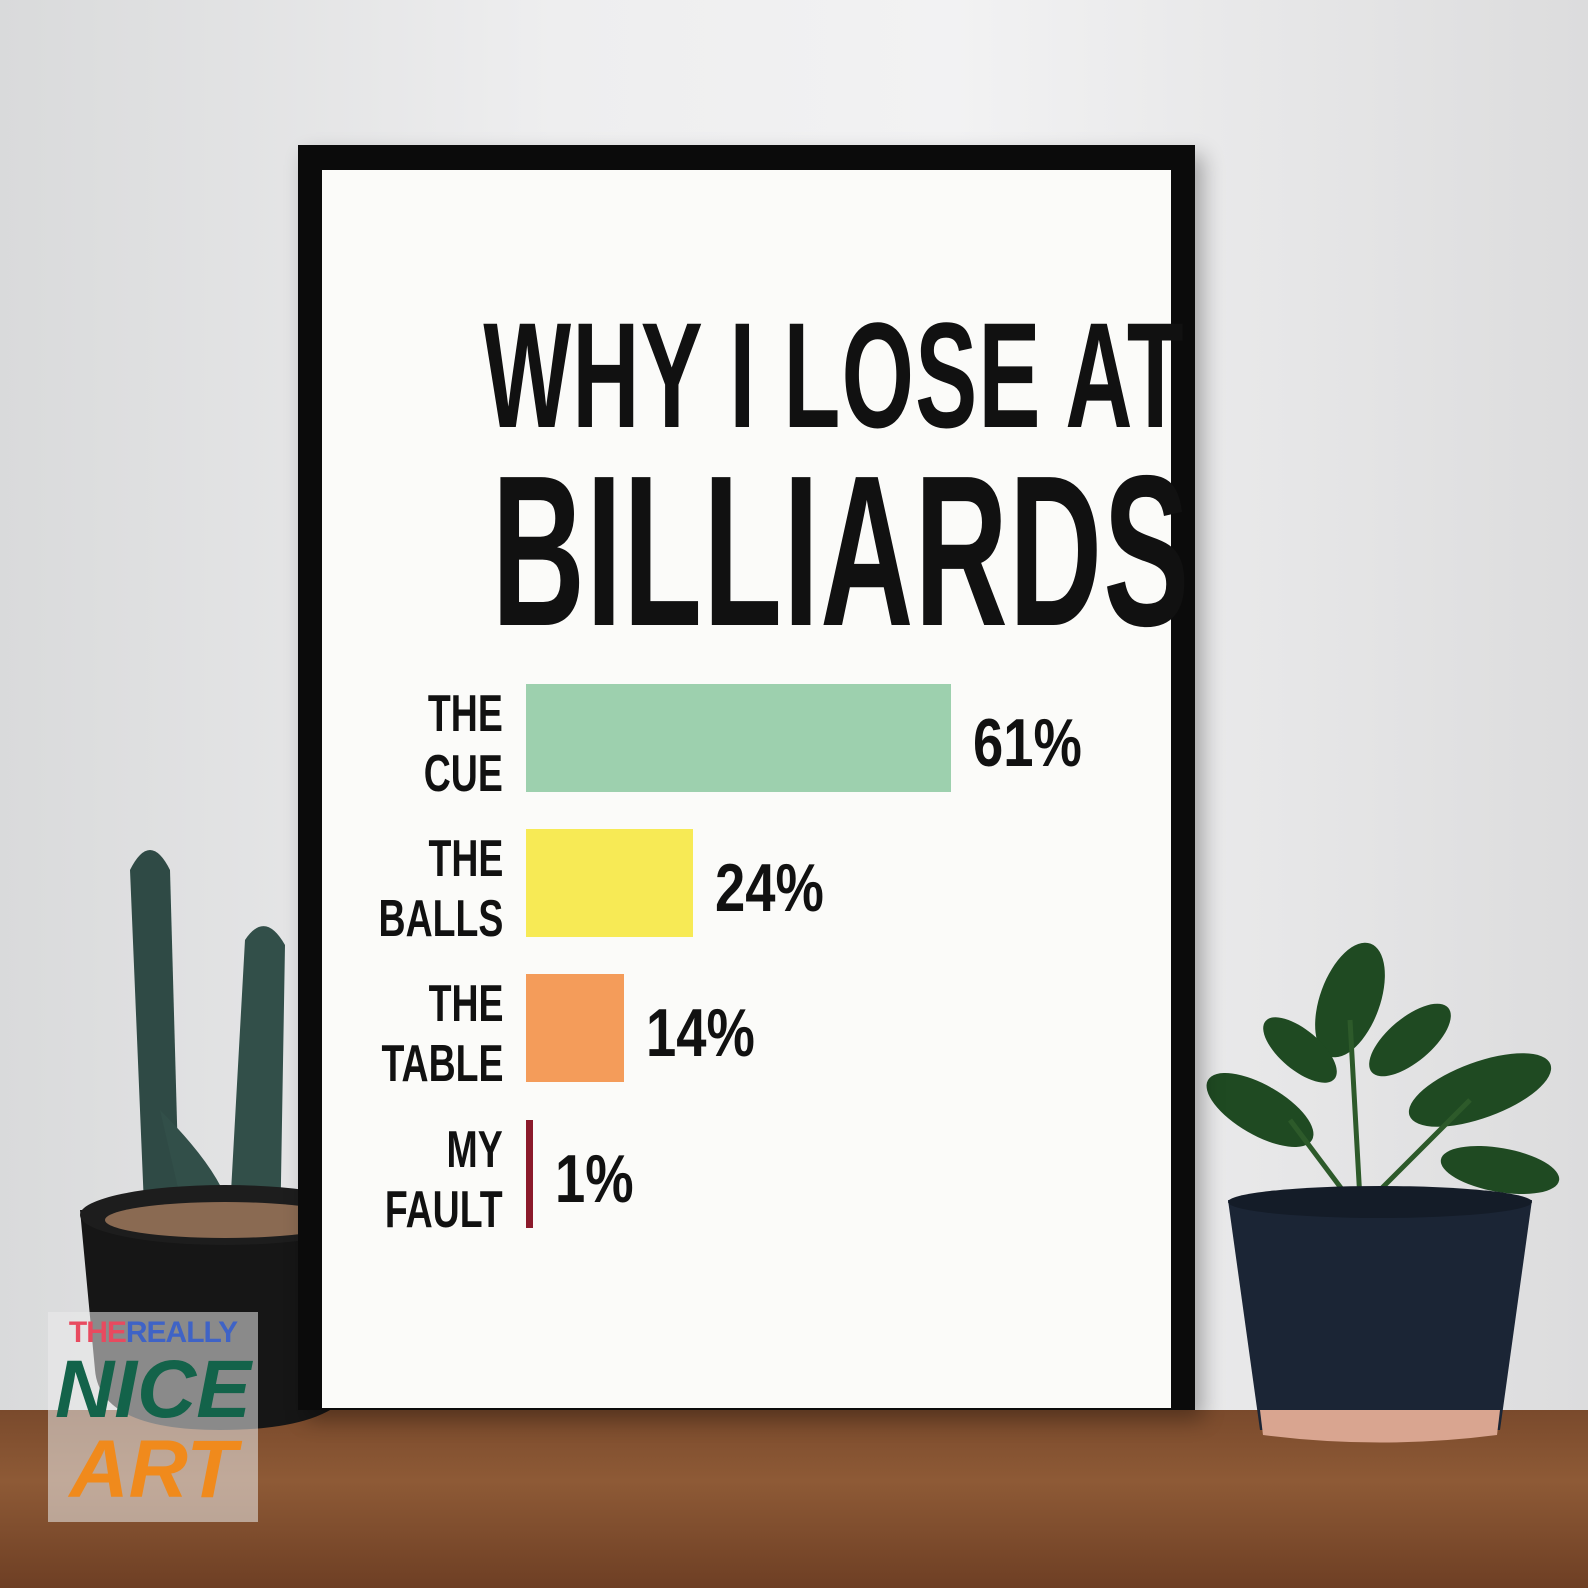 The width and height of the screenshot is (1588, 1588). What do you see at coordinates (440, 919) in the screenshot?
I see `category-label-line: BALLS` at bounding box center [440, 919].